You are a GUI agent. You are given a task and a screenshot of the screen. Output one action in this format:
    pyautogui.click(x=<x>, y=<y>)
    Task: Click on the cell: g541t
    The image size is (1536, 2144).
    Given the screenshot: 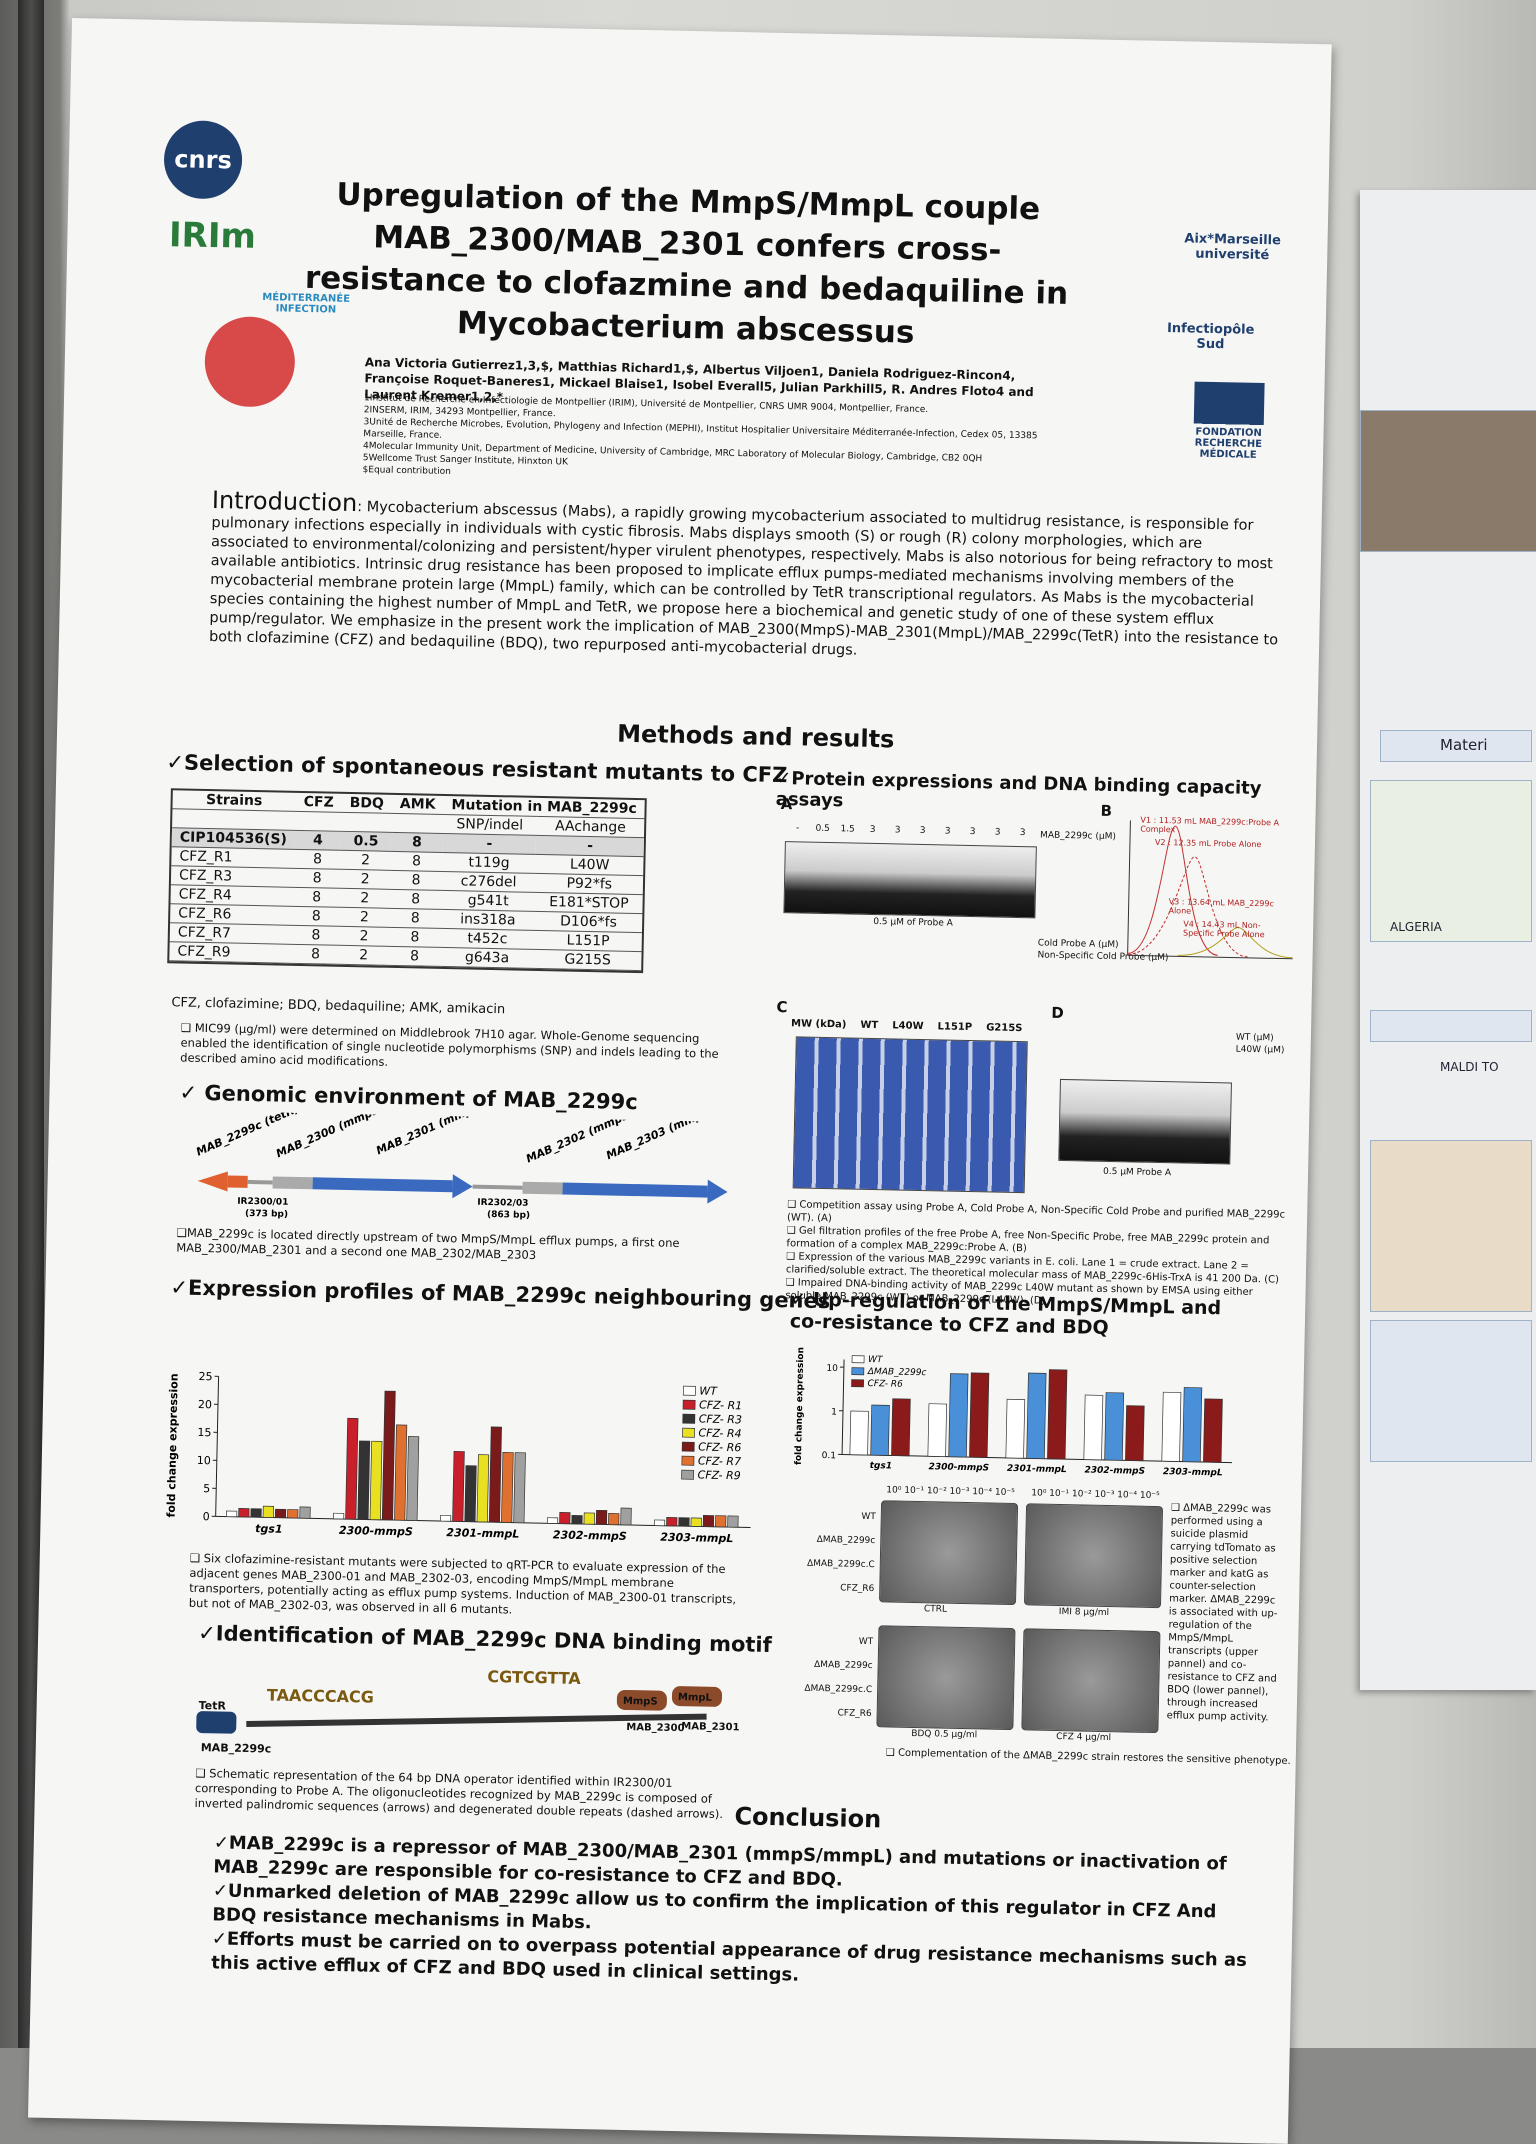 What is the action you would take?
    pyautogui.click(x=488, y=900)
    